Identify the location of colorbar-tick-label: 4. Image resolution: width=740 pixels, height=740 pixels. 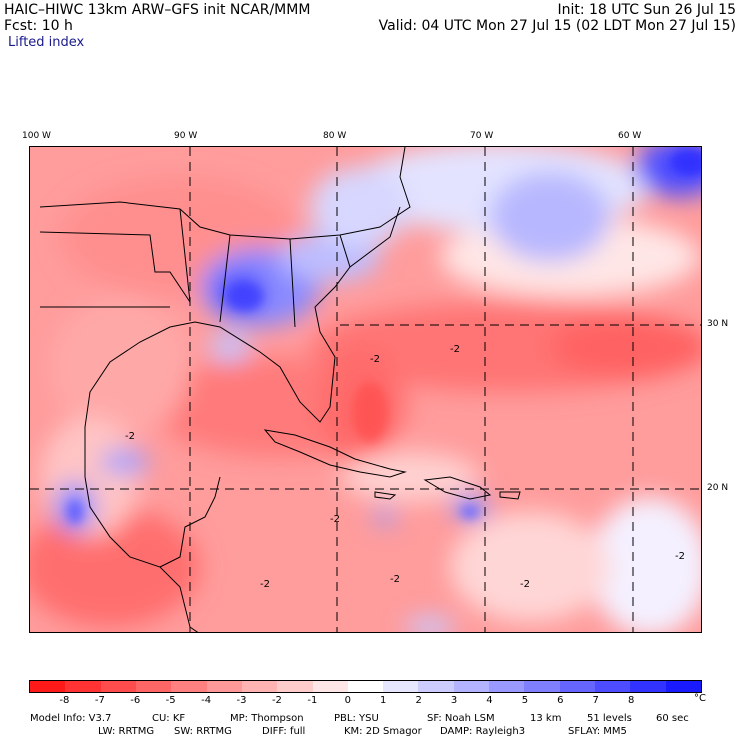
(489, 700).